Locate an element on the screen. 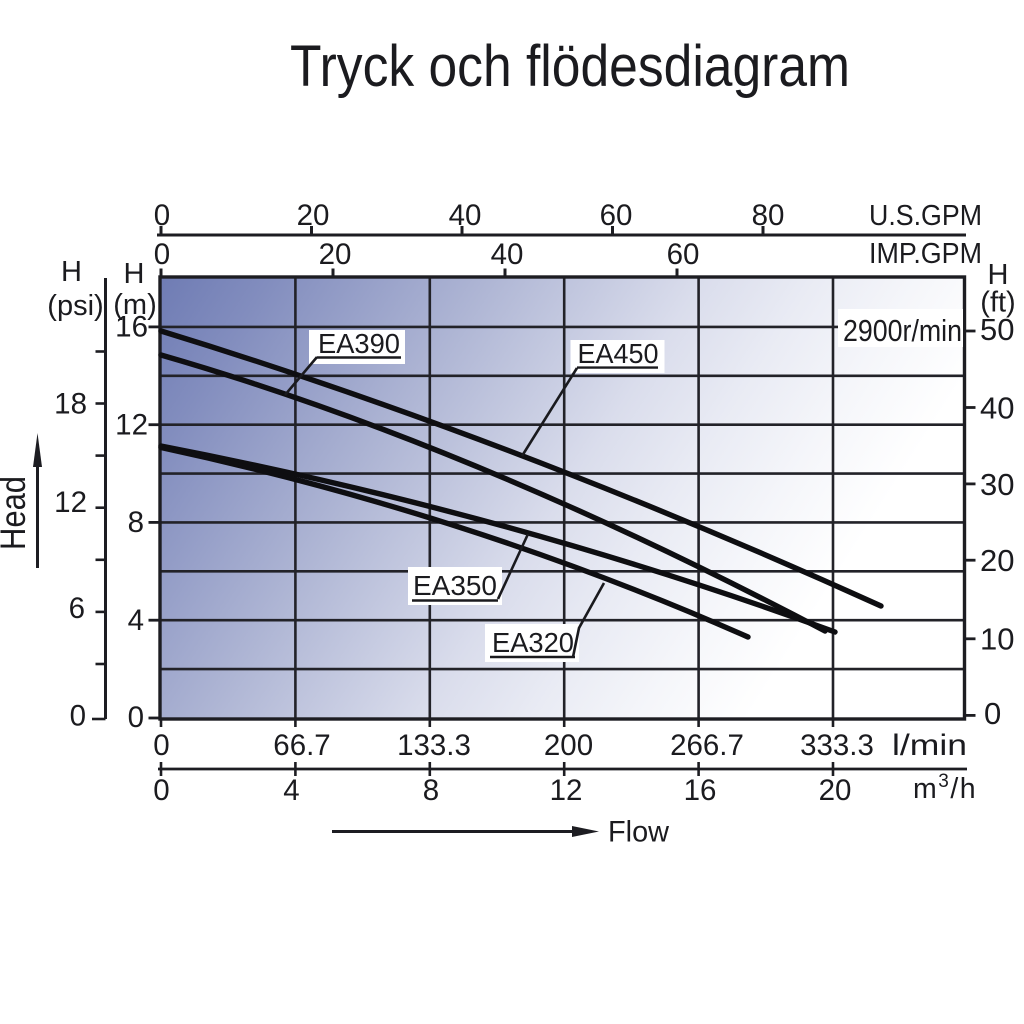 The height and width of the screenshot is (1024, 1024). svg-text: (ft) is located at coordinates (997, 303).